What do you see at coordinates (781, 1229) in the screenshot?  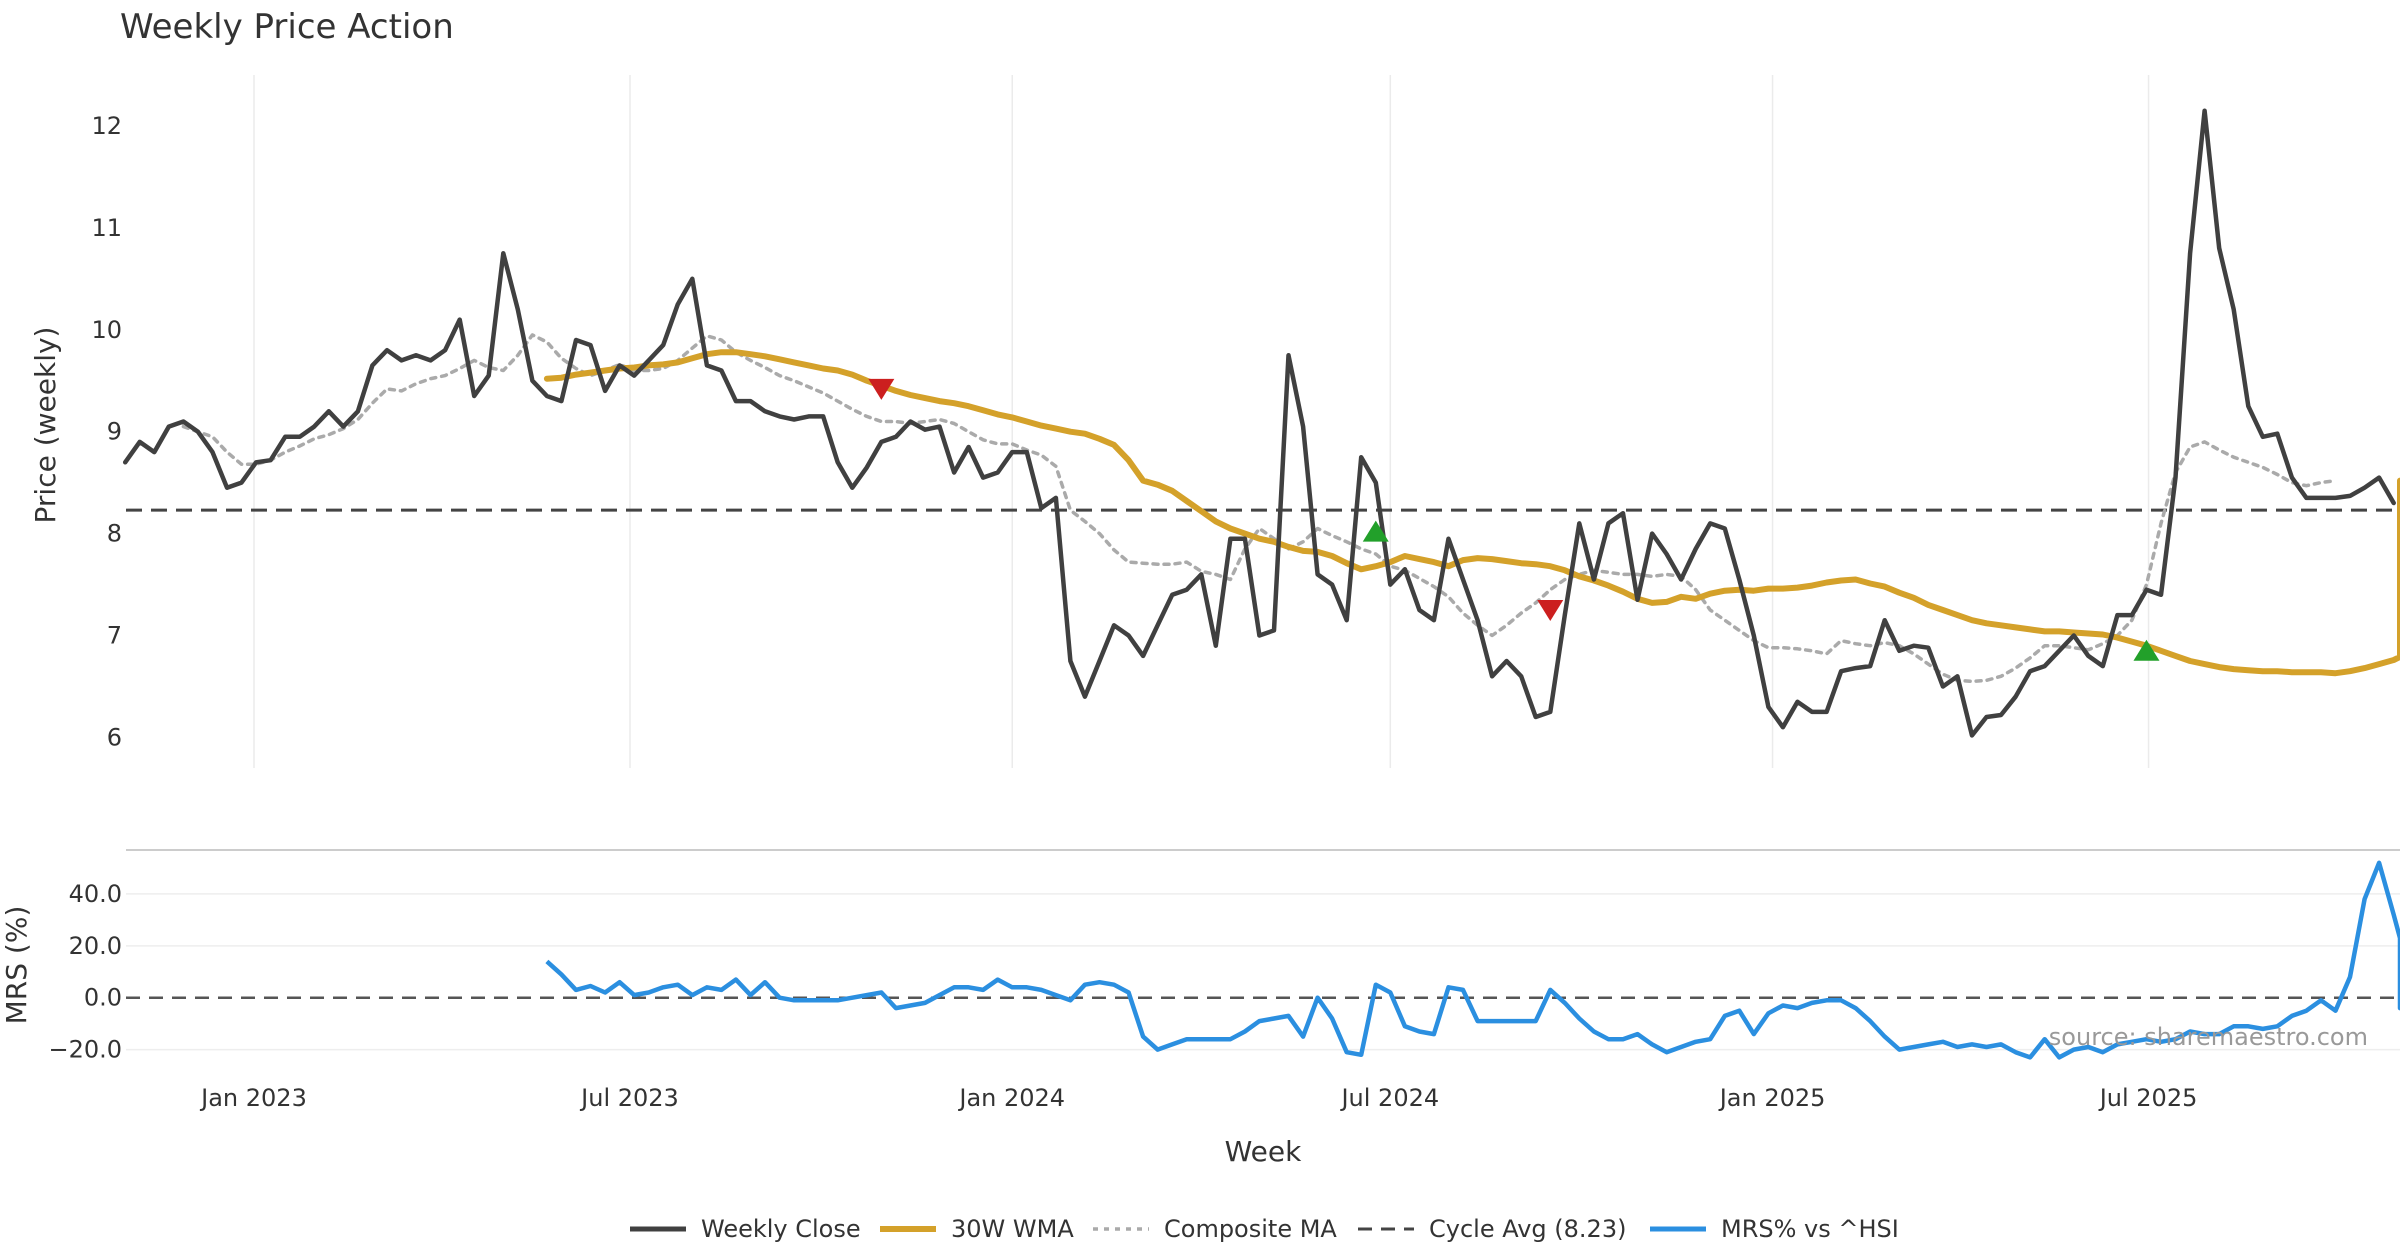 I see `legend-label-close: Weekly Close` at bounding box center [781, 1229].